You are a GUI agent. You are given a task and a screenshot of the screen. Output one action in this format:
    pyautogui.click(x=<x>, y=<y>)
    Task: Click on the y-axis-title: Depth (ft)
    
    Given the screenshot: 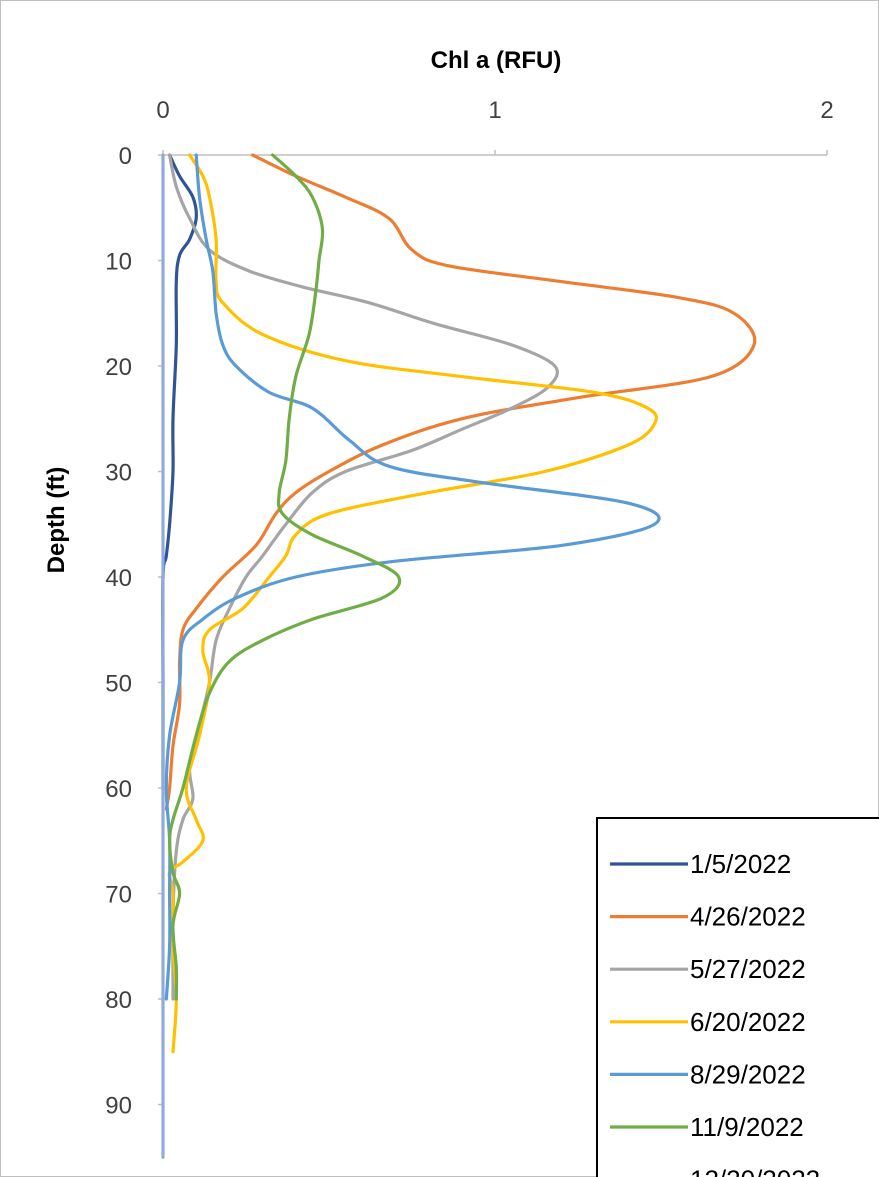 What is the action you would take?
    pyautogui.click(x=56, y=520)
    